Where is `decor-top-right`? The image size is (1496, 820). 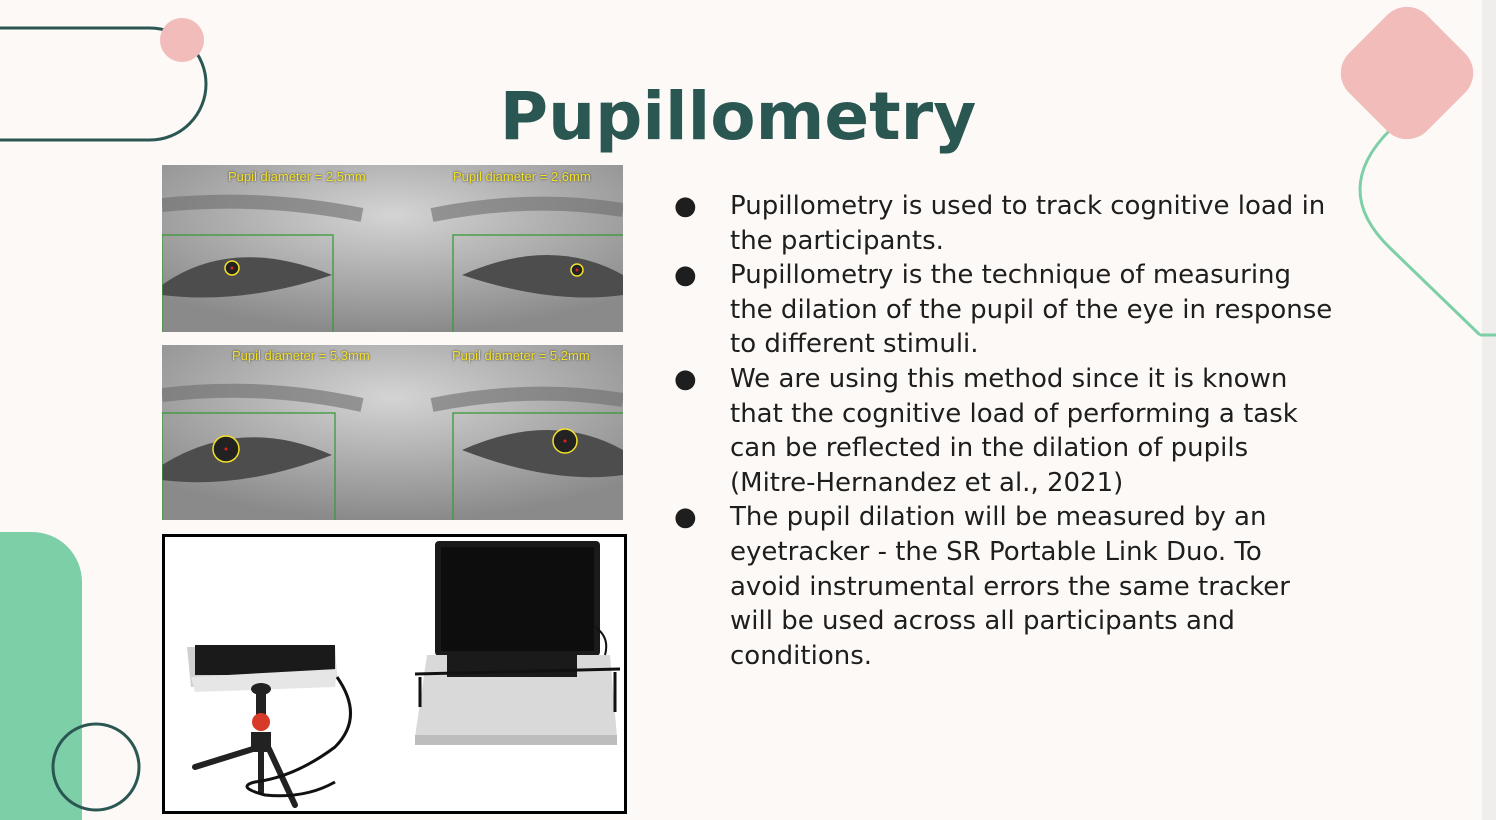 decor-top-right is located at coordinates (1418, 171).